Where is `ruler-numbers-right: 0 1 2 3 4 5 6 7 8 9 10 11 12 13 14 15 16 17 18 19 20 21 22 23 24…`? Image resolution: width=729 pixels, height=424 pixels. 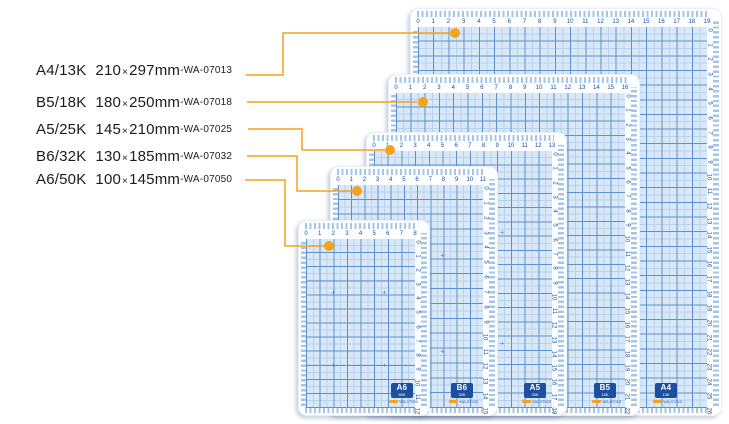
ruler-numbers-right: 0 1 2 3 4 5 6 7 8 9 10 11 12 13 14 15 16 17 18 19 20 21 22 23 24… is located at coordinates (708, 220).